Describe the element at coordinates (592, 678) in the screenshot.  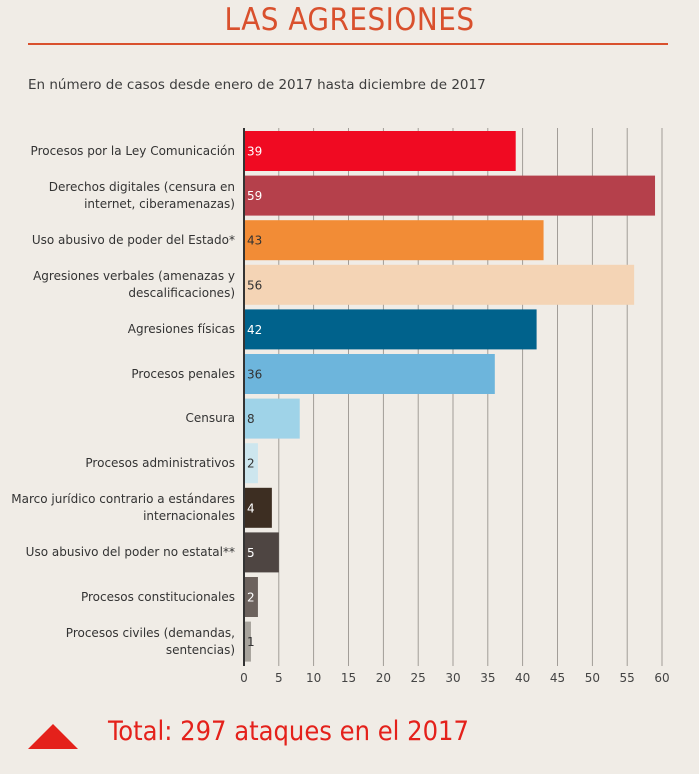
I see `x-tick-label: 50` at that location.